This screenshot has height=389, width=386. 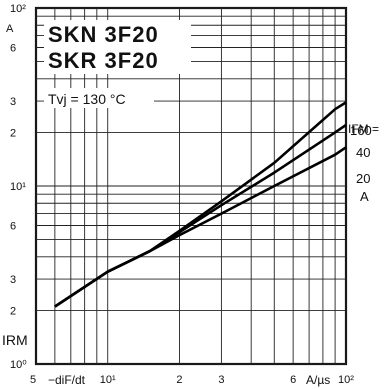 What do you see at coordinates (346, 380) in the screenshot?
I see `x-tick-label: 10²` at bounding box center [346, 380].